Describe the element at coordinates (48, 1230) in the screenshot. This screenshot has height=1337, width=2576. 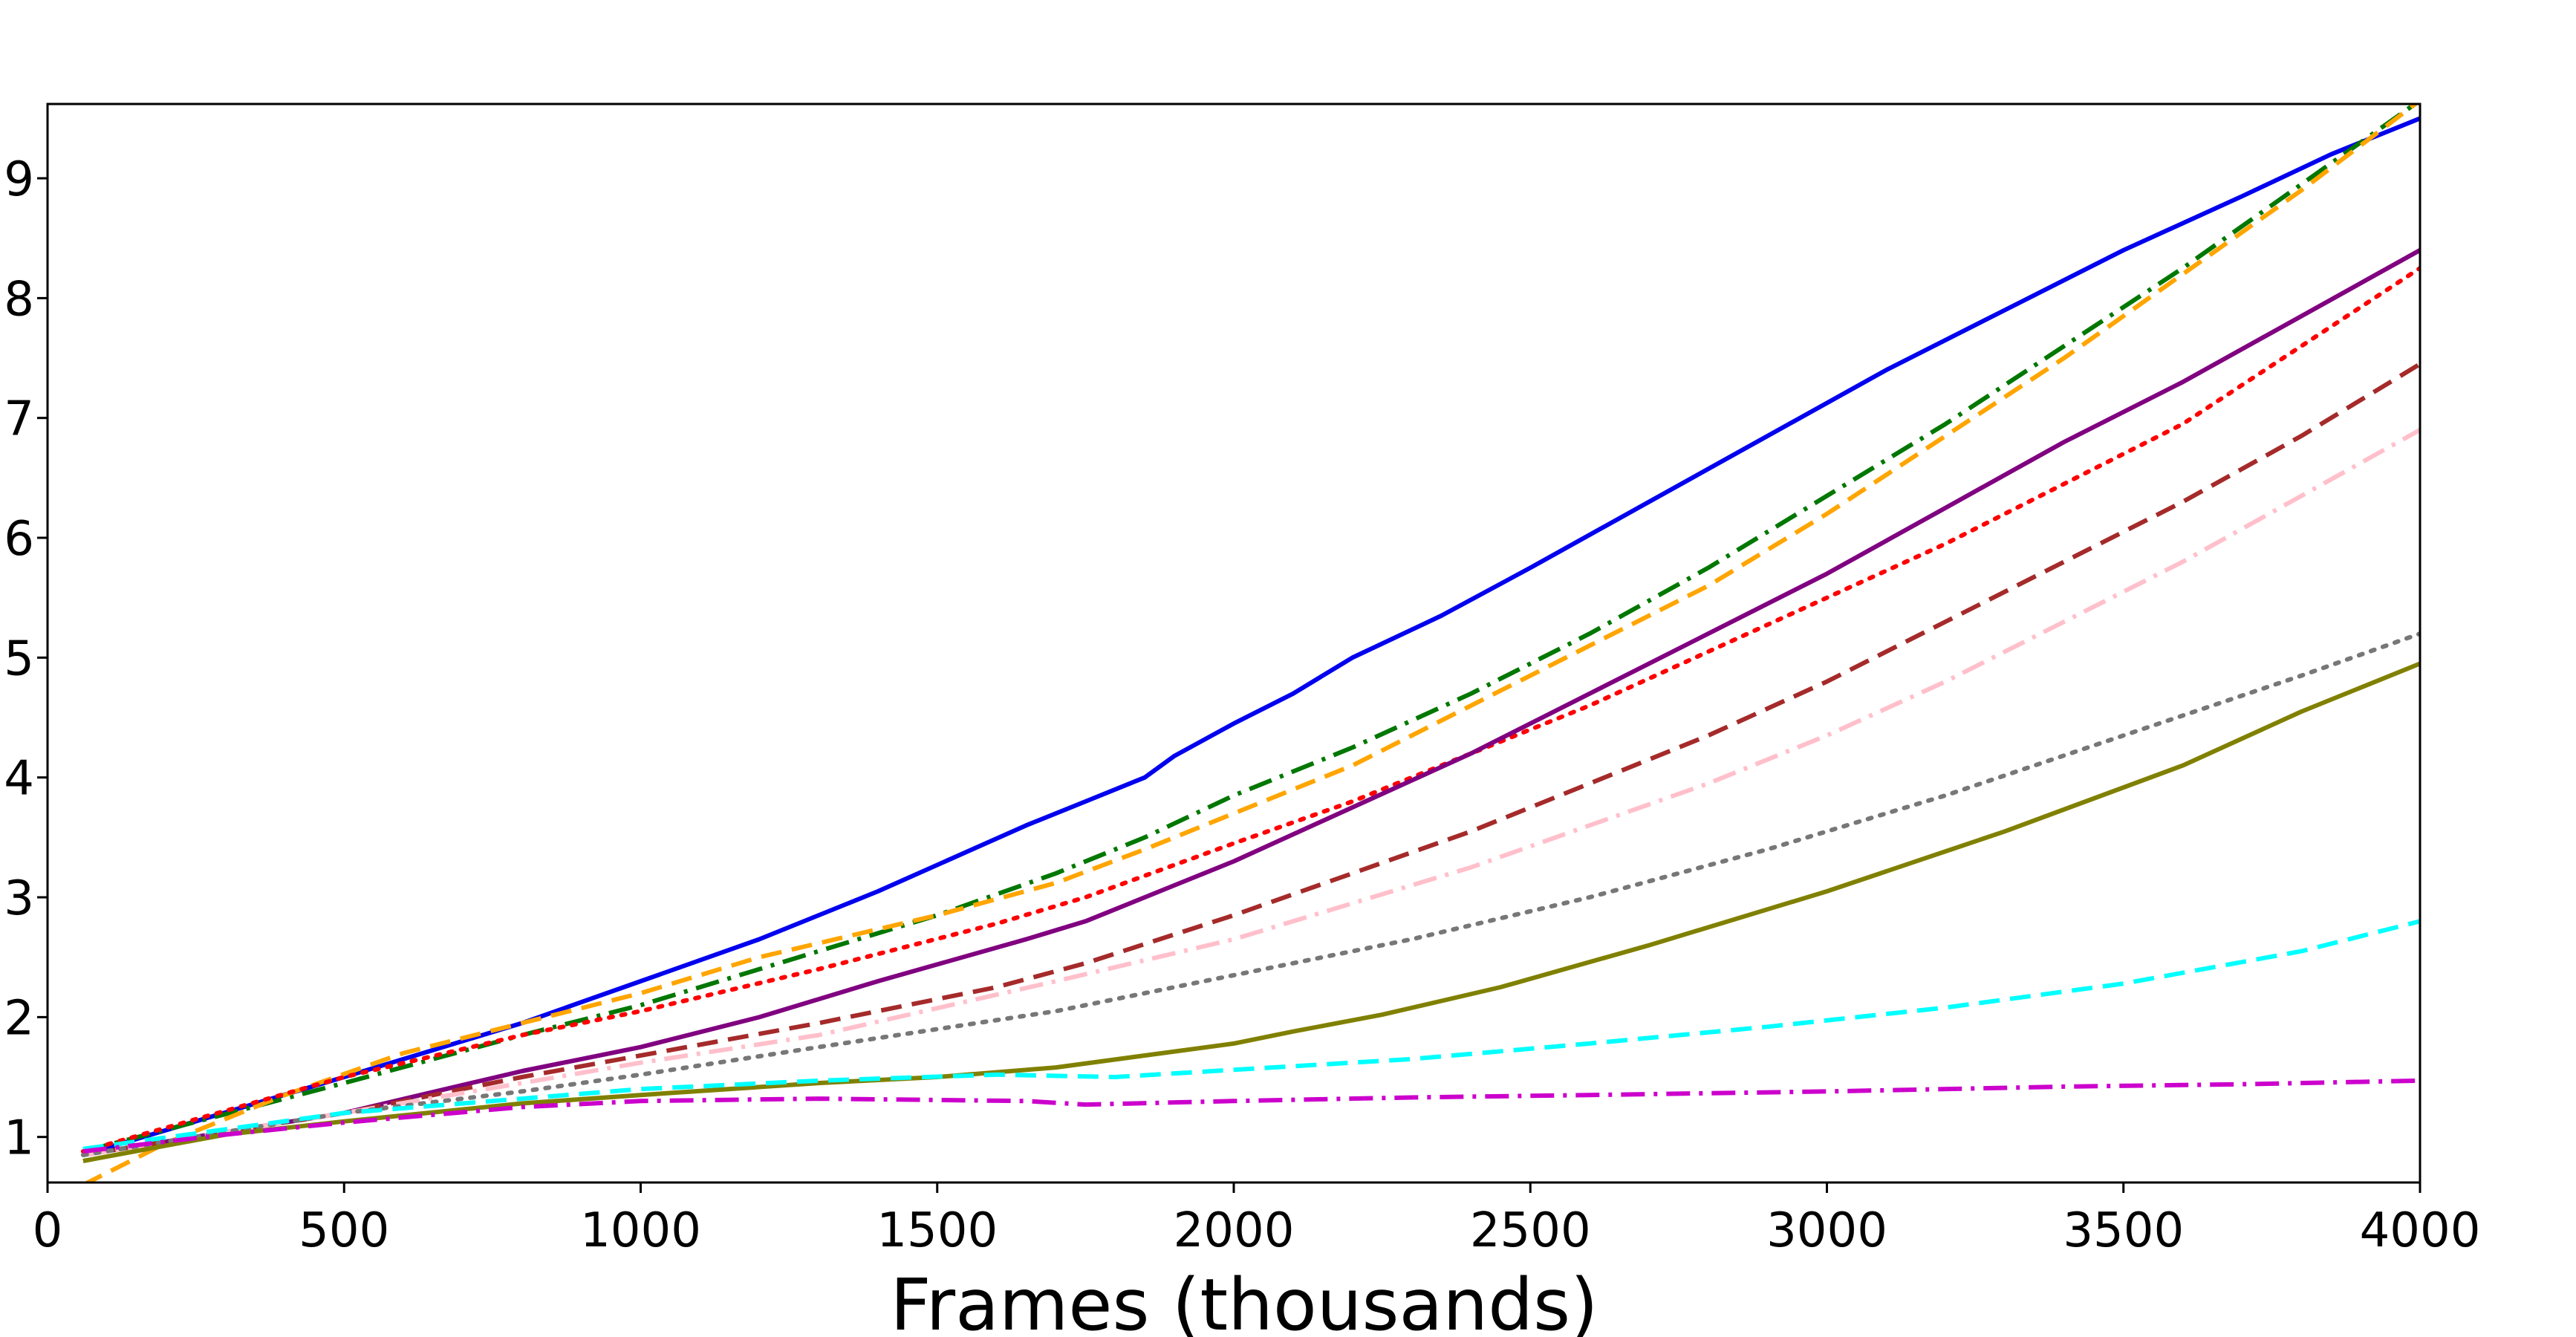
I see `x-tick-label: 0` at that location.